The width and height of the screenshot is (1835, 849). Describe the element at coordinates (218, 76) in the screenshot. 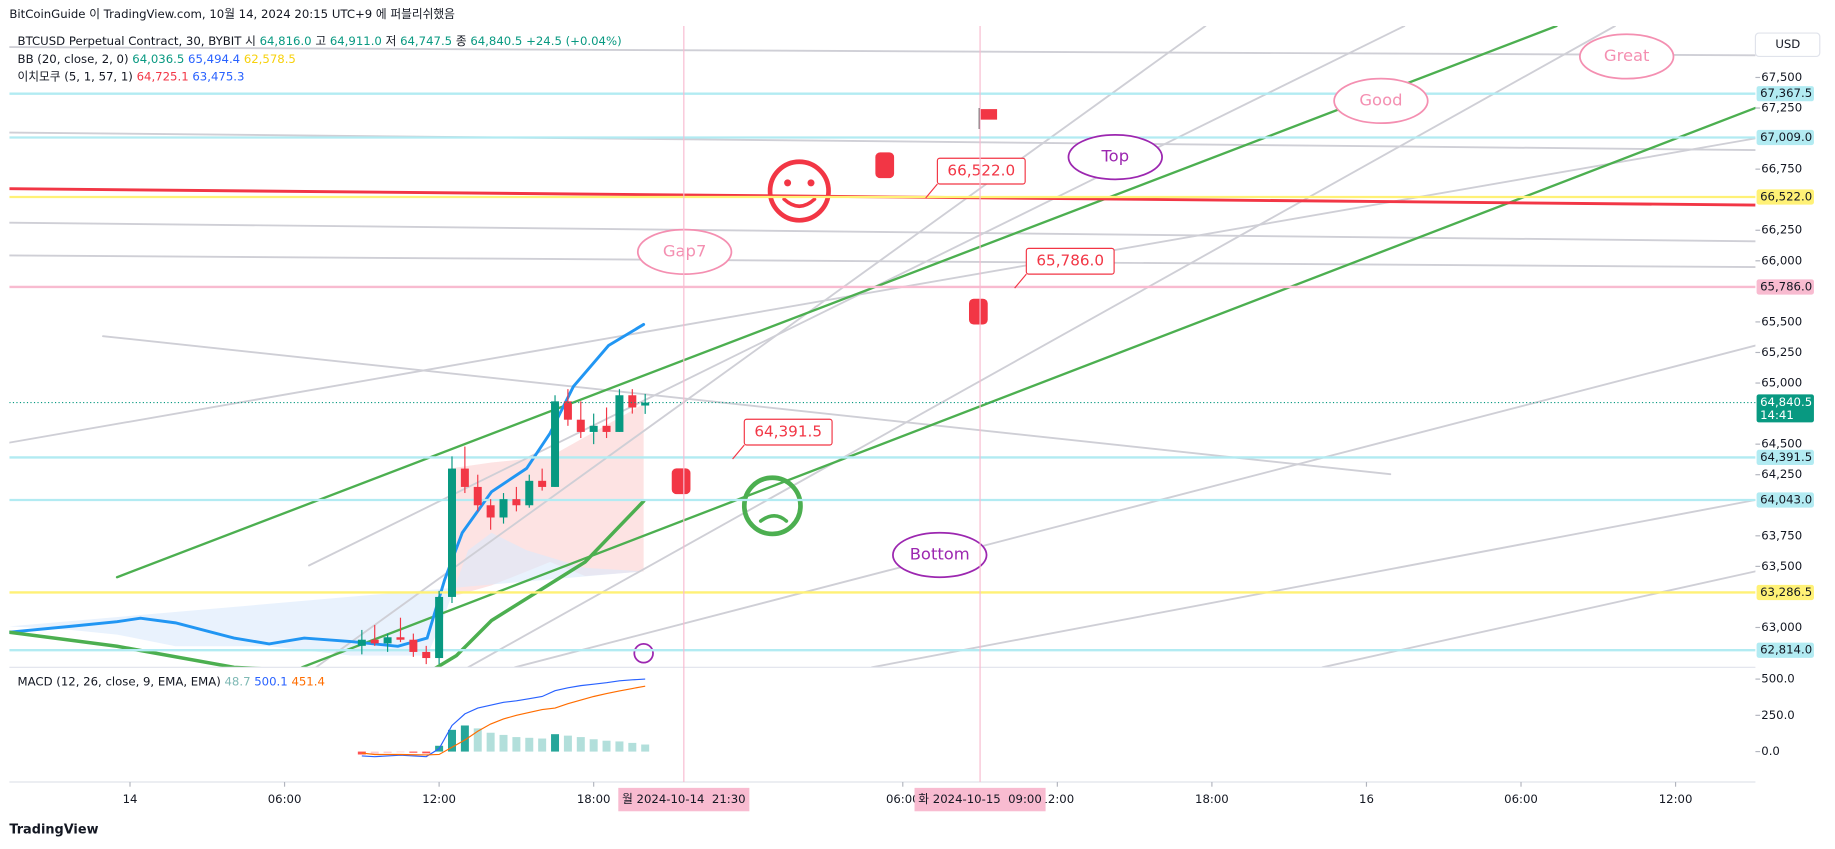

I see `legend-item: 63,475.3` at that location.